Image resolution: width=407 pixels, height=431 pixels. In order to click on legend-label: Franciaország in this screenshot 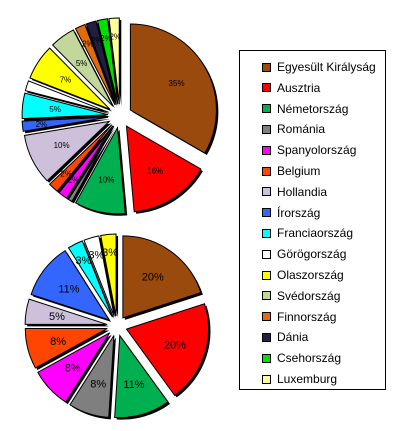, I will do `click(315, 233)`.